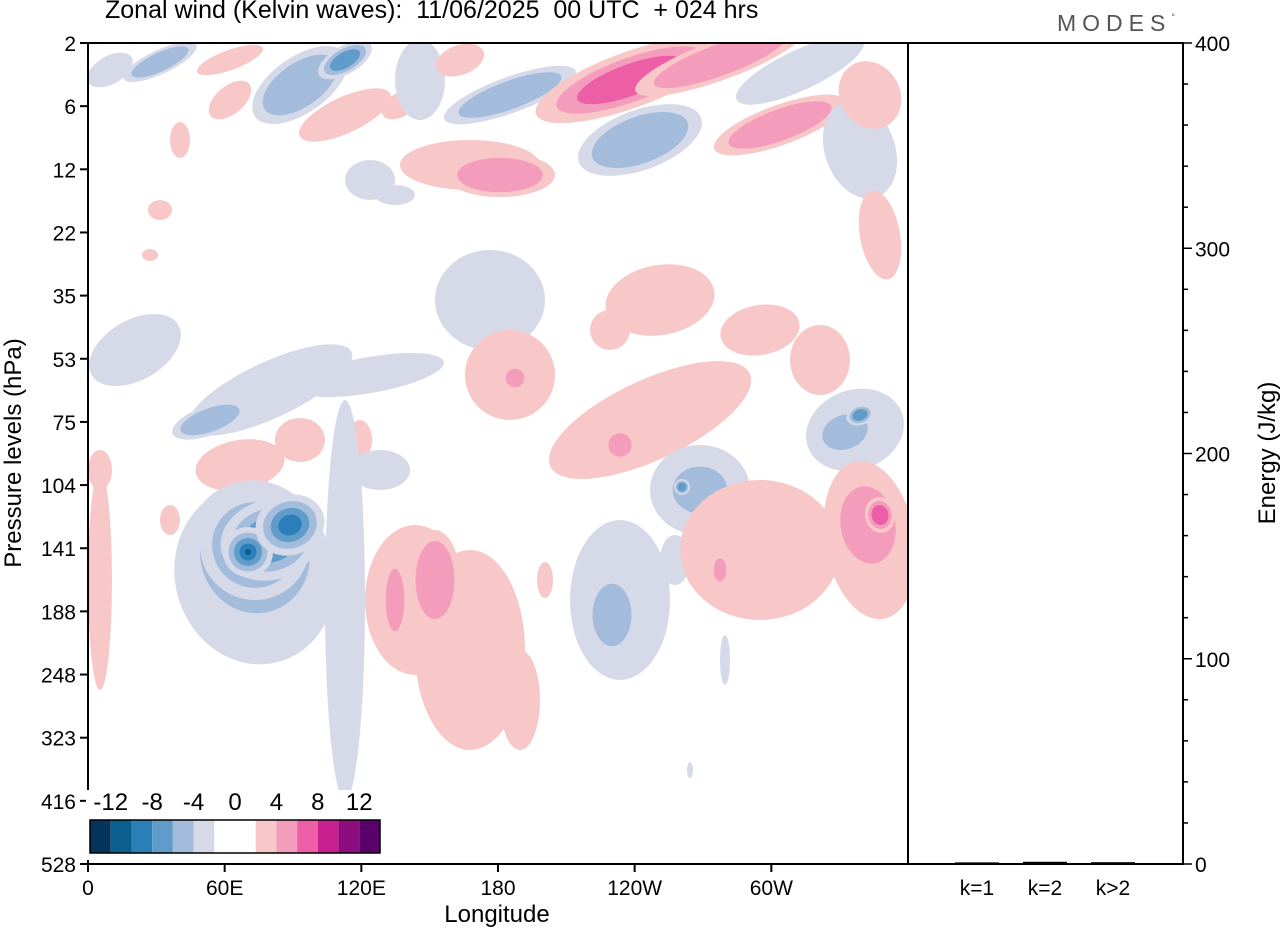 The image size is (1280, 930). What do you see at coordinates (437, 882) in the screenshot?
I see `longitude-axis: 0 60E 120E 180 120W 60W` at bounding box center [437, 882].